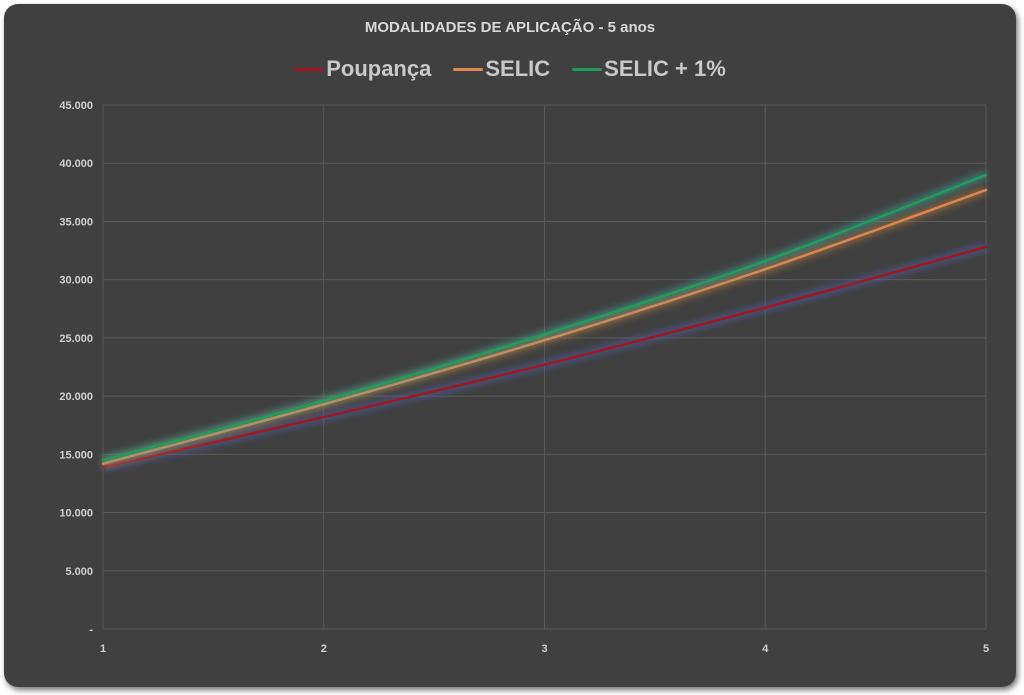 The image size is (1024, 695). Describe the element at coordinates (544, 649) in the screenshot. I see `x-tick-label: 3` at that location.